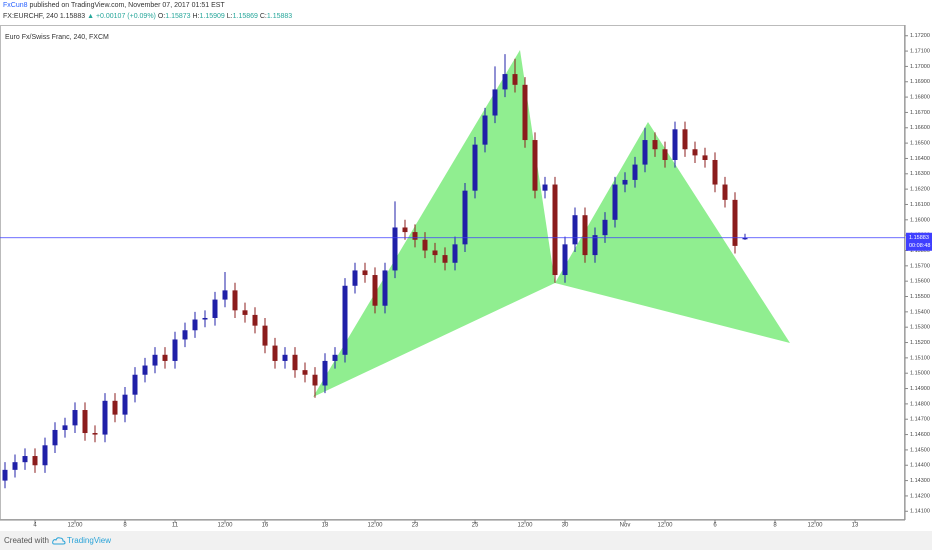 This screenshot has width=932, height=550. Describe the element at coordinates (245, 16) in the screenshot. I see `ohlc-value: 1.15869` at that location.